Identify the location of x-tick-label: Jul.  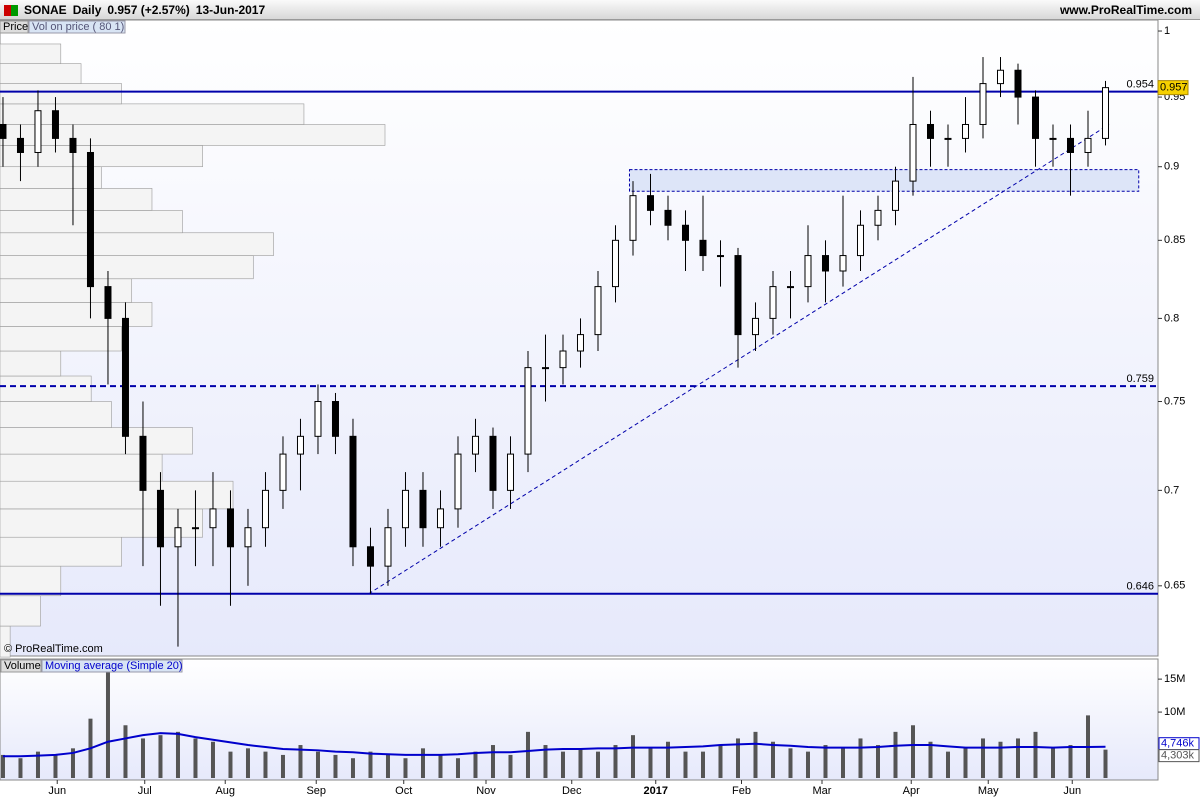
(145, 791).